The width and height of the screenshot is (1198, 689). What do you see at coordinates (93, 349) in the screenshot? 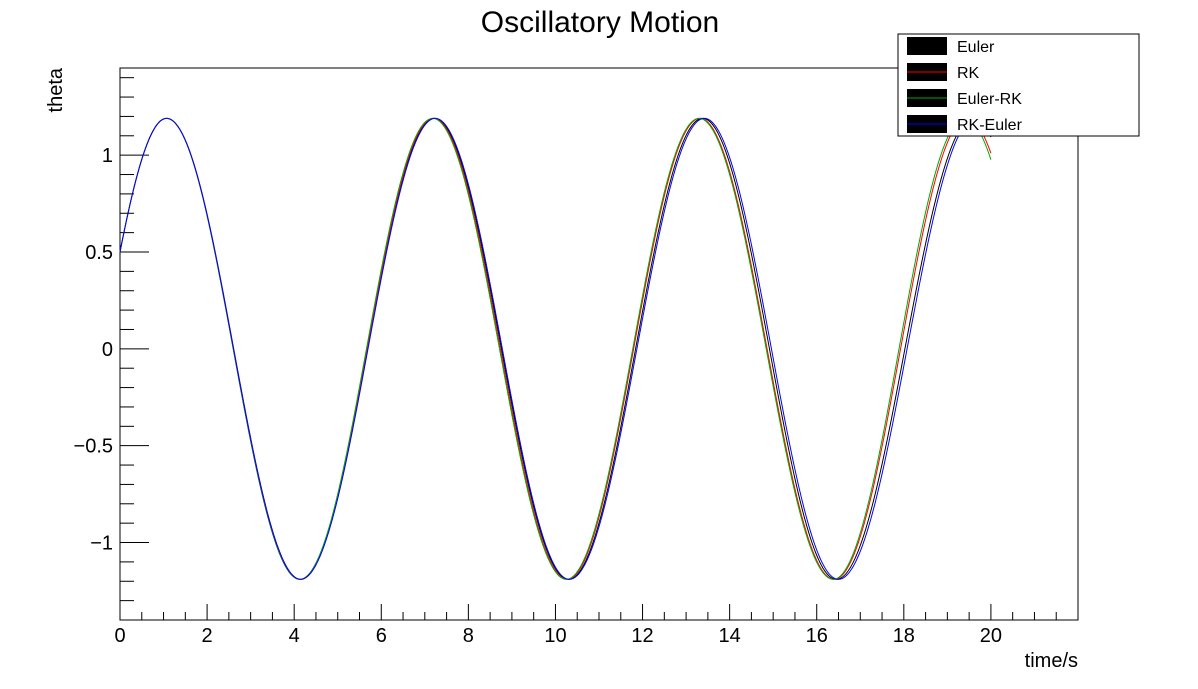
I see `y-tick-labels: −1 −0.5 0 0.5 1` at bounding box center [93, 349].